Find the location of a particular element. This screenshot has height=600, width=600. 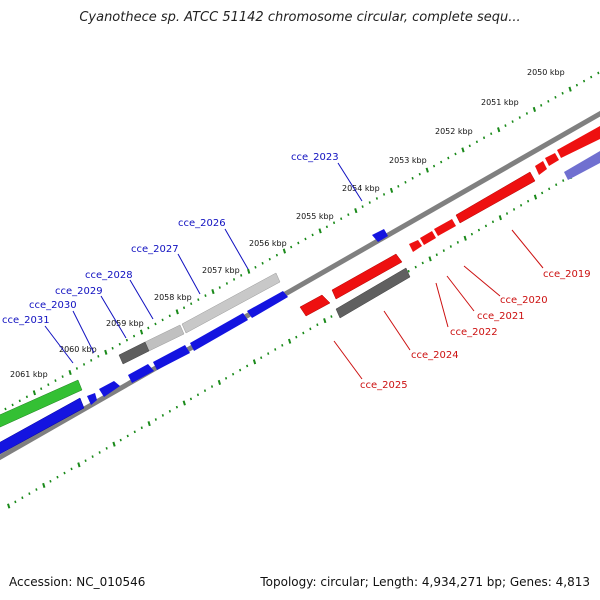

gene-label-cce_2020: cce_2020 is located at coordinates (524, 300).